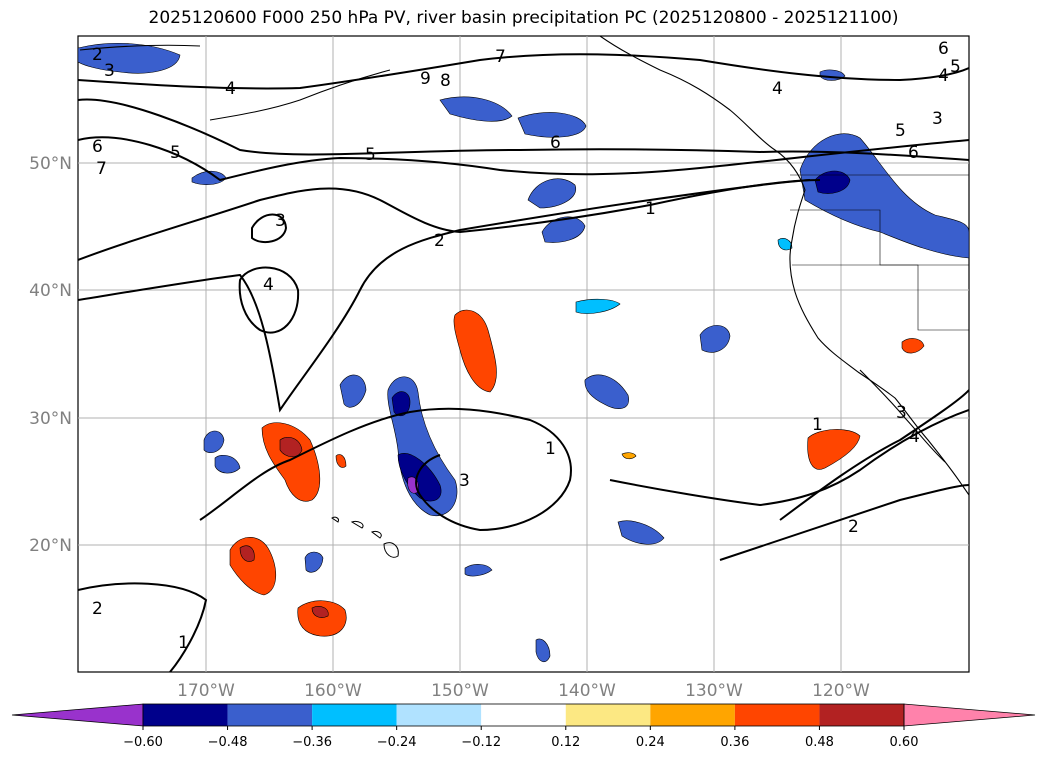 This screenshot has height=765, width=1047. Describe the element at coordinates (879, 237) in the screenshot. I see `border-or-wa` at that location.